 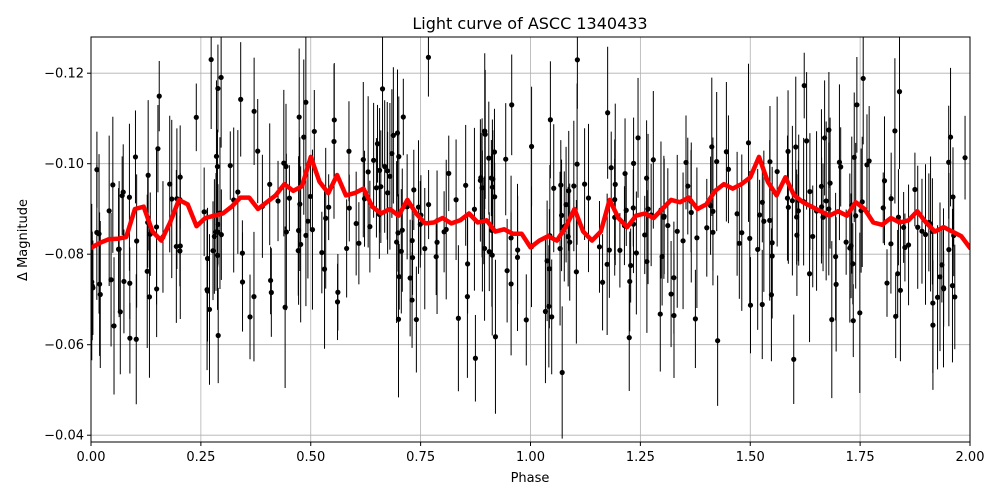 What do you see at coordinates (750, 457) in the screenshot?
I see `x-tick-label: 1.50` at bounding box center [750, 457].